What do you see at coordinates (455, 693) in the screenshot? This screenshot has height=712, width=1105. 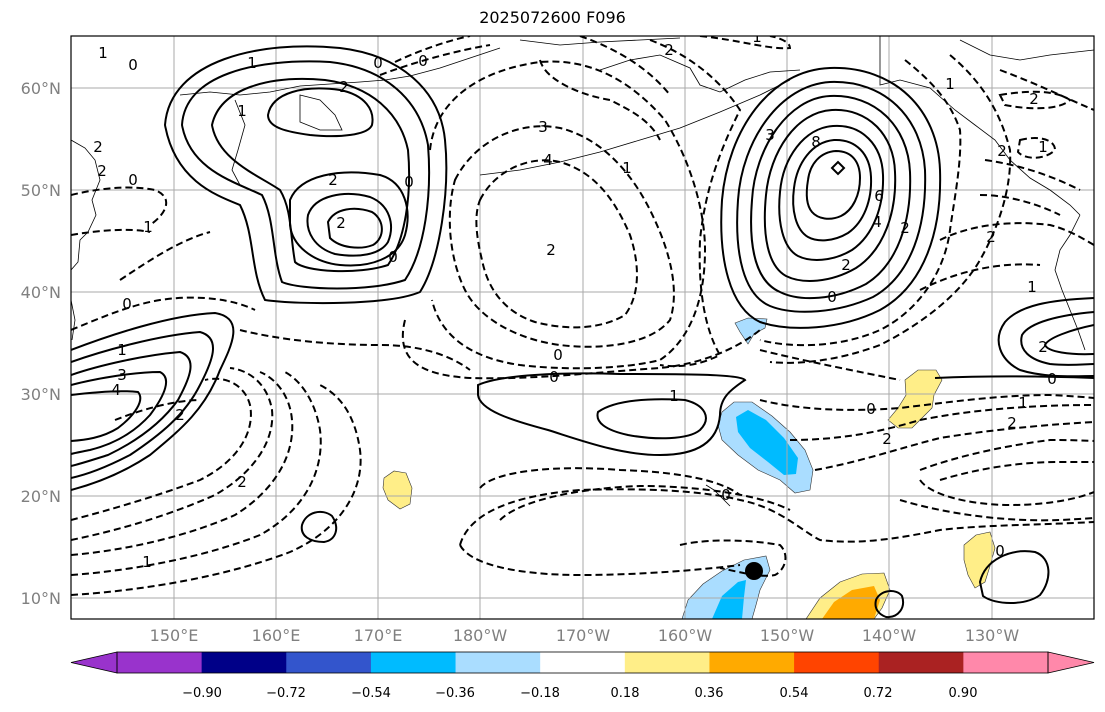 I see `colorbar-tick-label: −0.36` at bounding box center [455, 693].